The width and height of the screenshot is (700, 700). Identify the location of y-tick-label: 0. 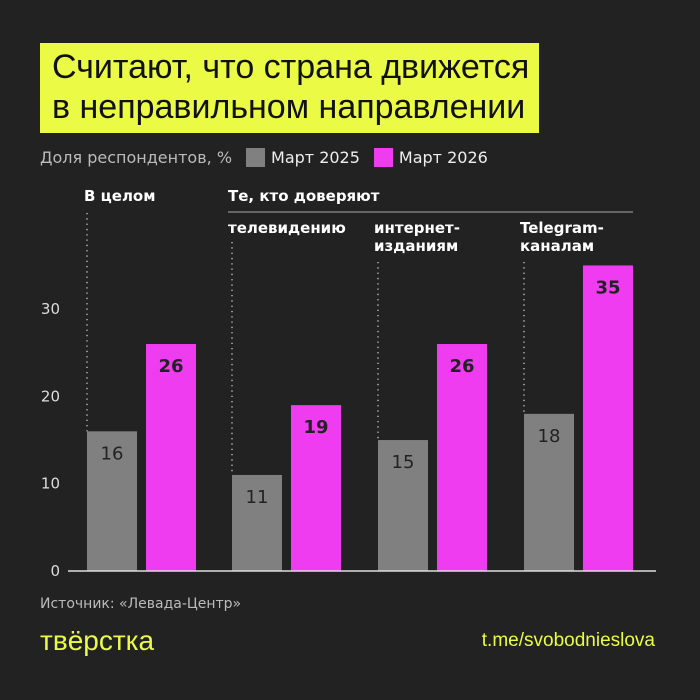
(55, 571).